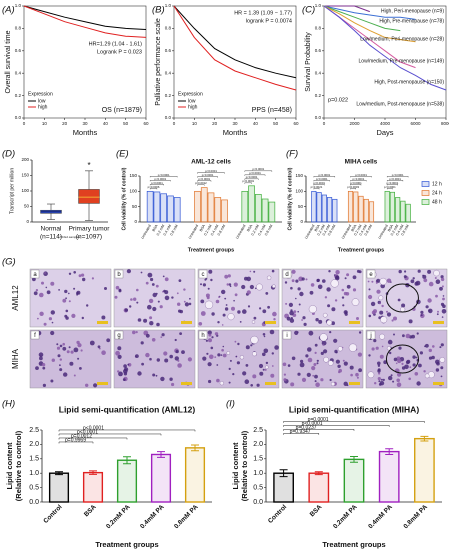 This screenshot has width=449, height=550. I want to click on y-tick-label: 0.8, so click(168, 28).